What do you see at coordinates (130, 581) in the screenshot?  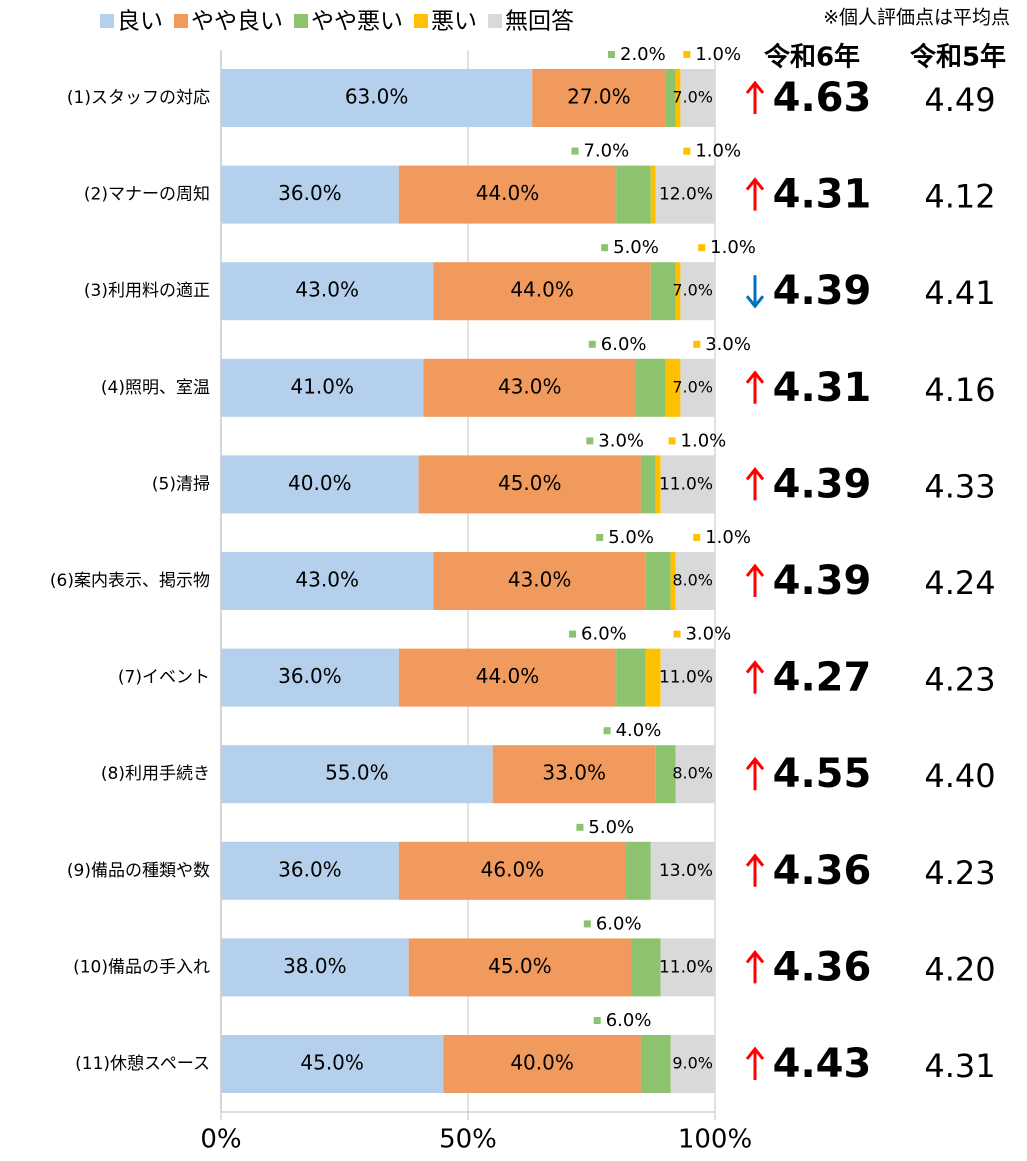 I see `category-label: (6)案内表示、掲示物` at bounding box center [130, 581].